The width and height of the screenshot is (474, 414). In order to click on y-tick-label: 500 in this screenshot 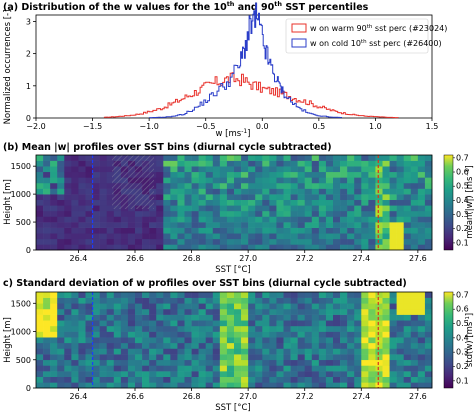, I will do `click(23, 222)`.